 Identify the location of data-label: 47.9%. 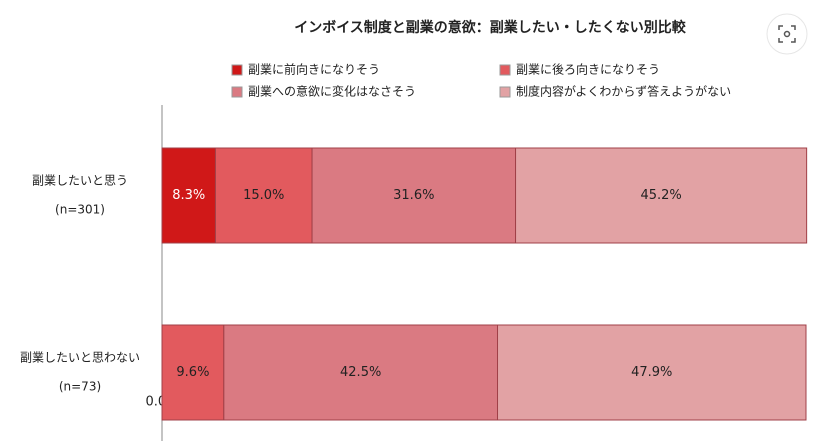
(651, 372).